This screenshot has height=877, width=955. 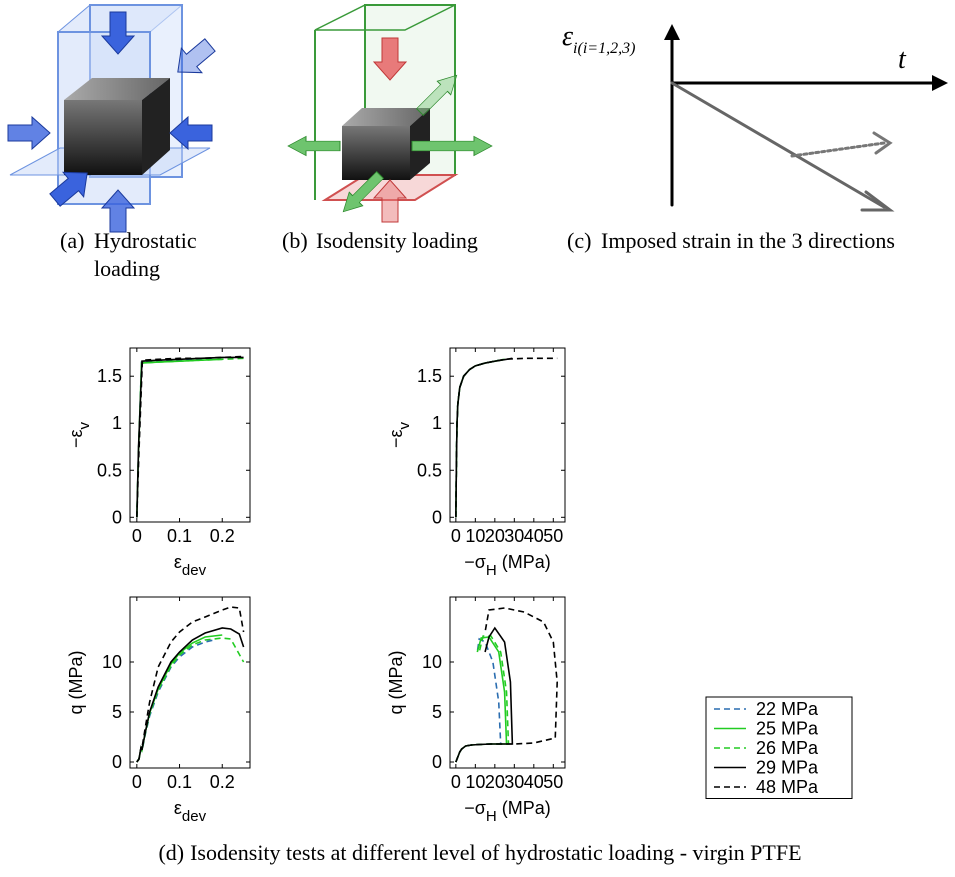 What do you see at coordinates (553, 536) in the screenshot?
I see `x-tick-label: 50` at bounding box center [553, 536].